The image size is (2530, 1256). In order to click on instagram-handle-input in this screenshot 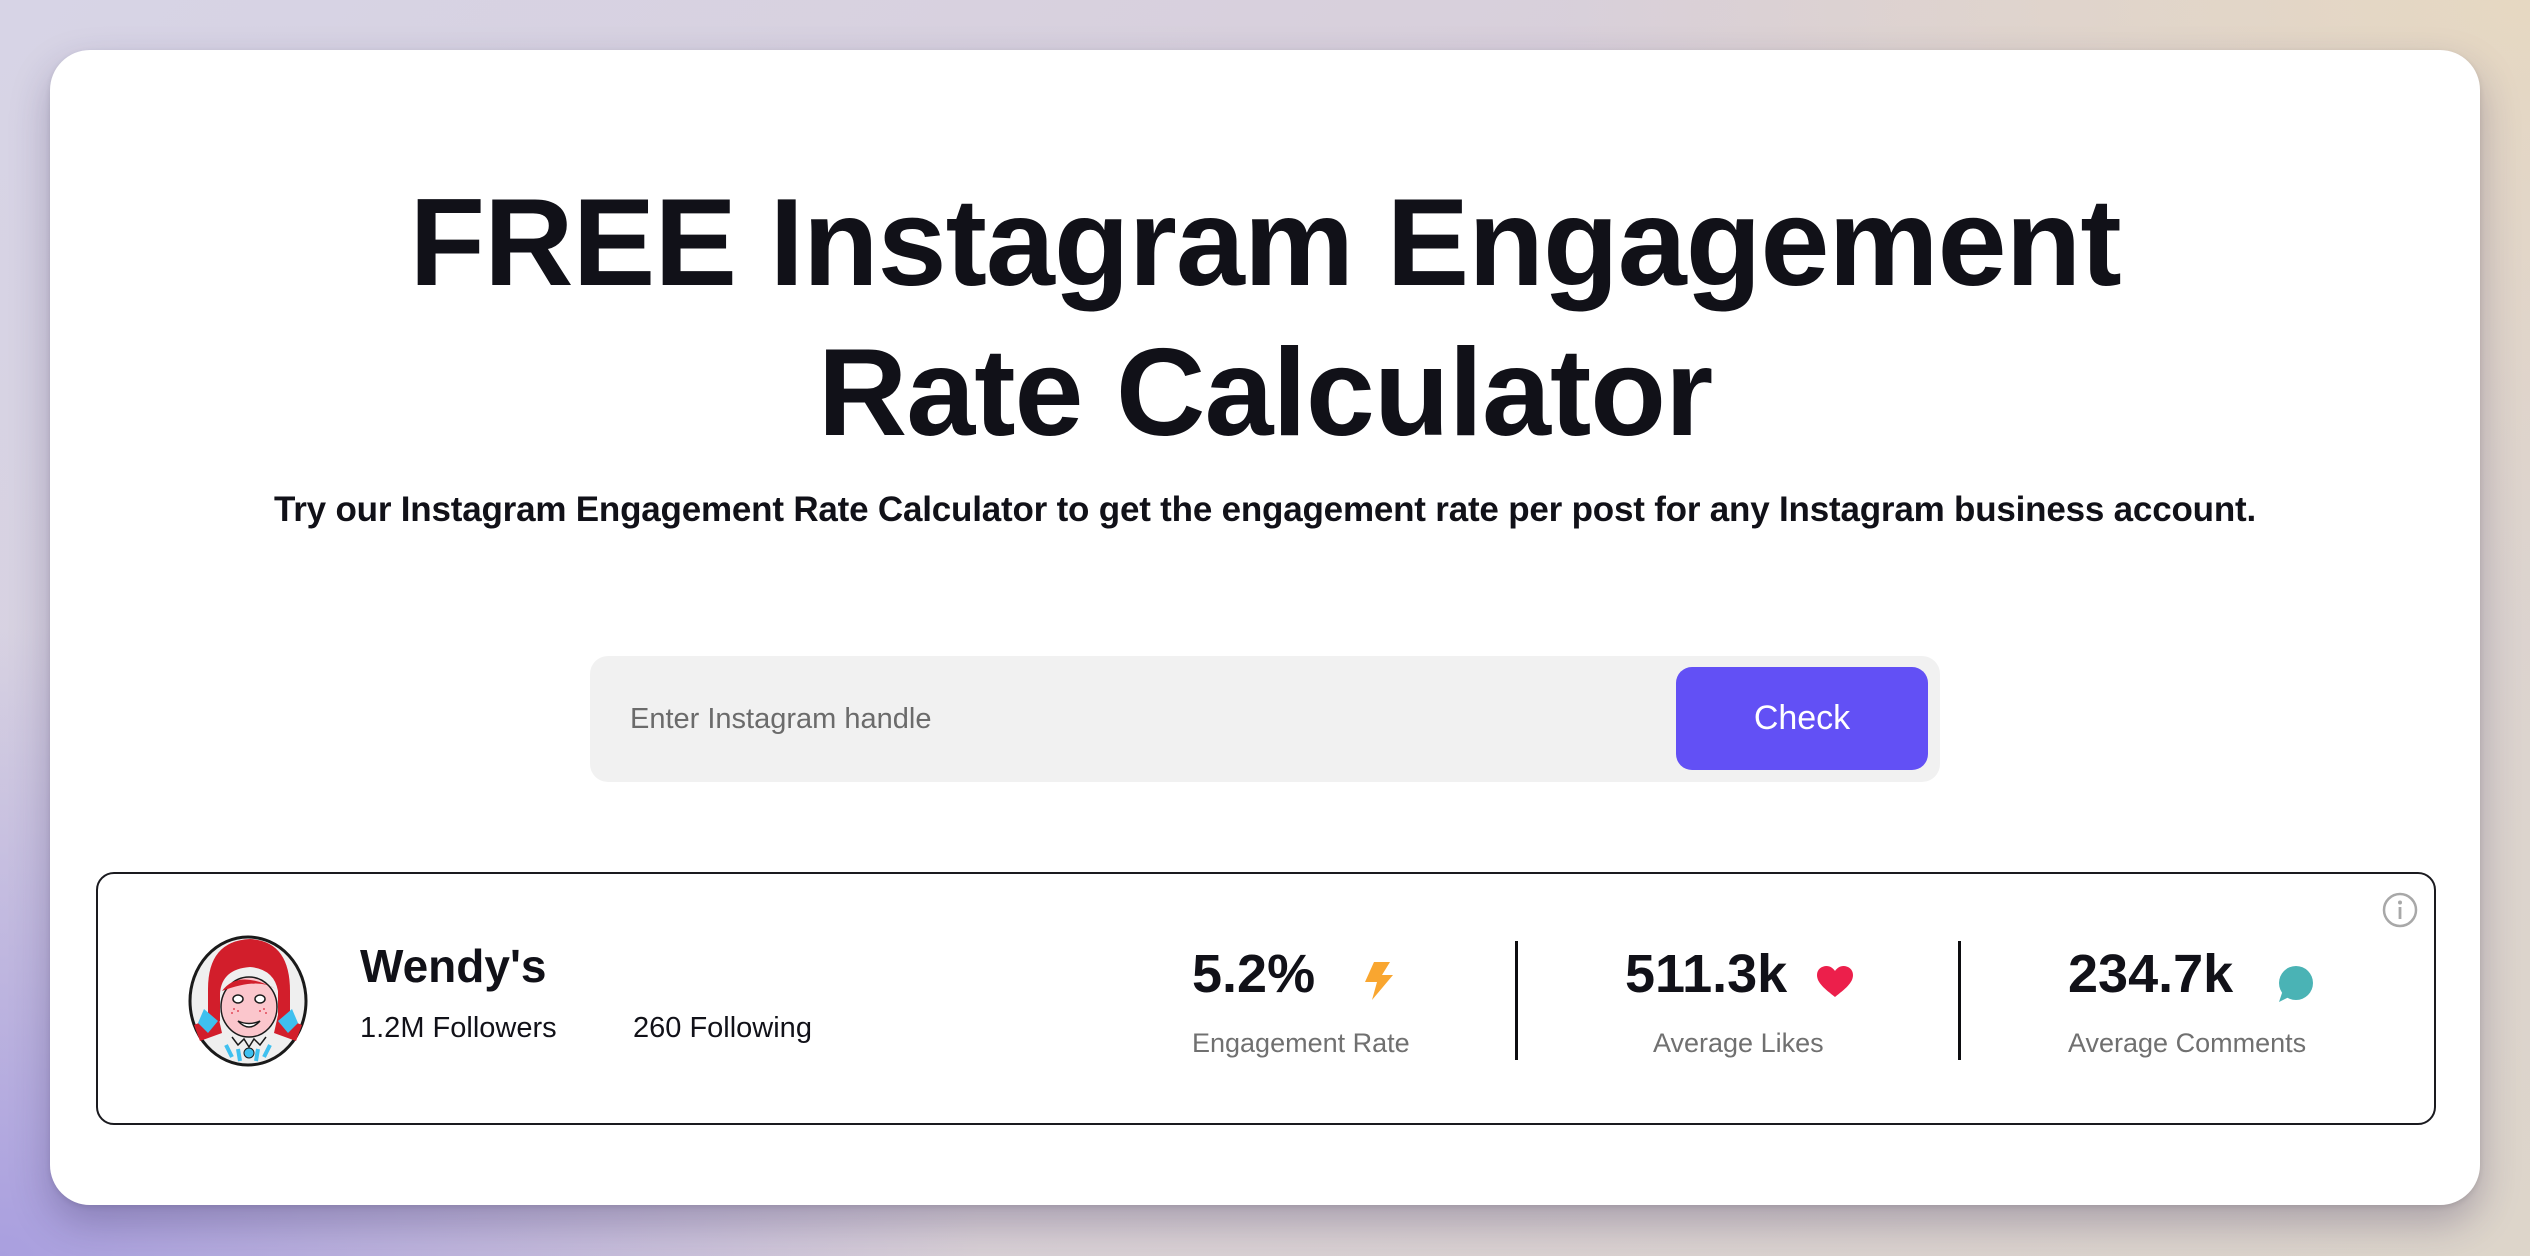, I will do `click(1135, 719)`.